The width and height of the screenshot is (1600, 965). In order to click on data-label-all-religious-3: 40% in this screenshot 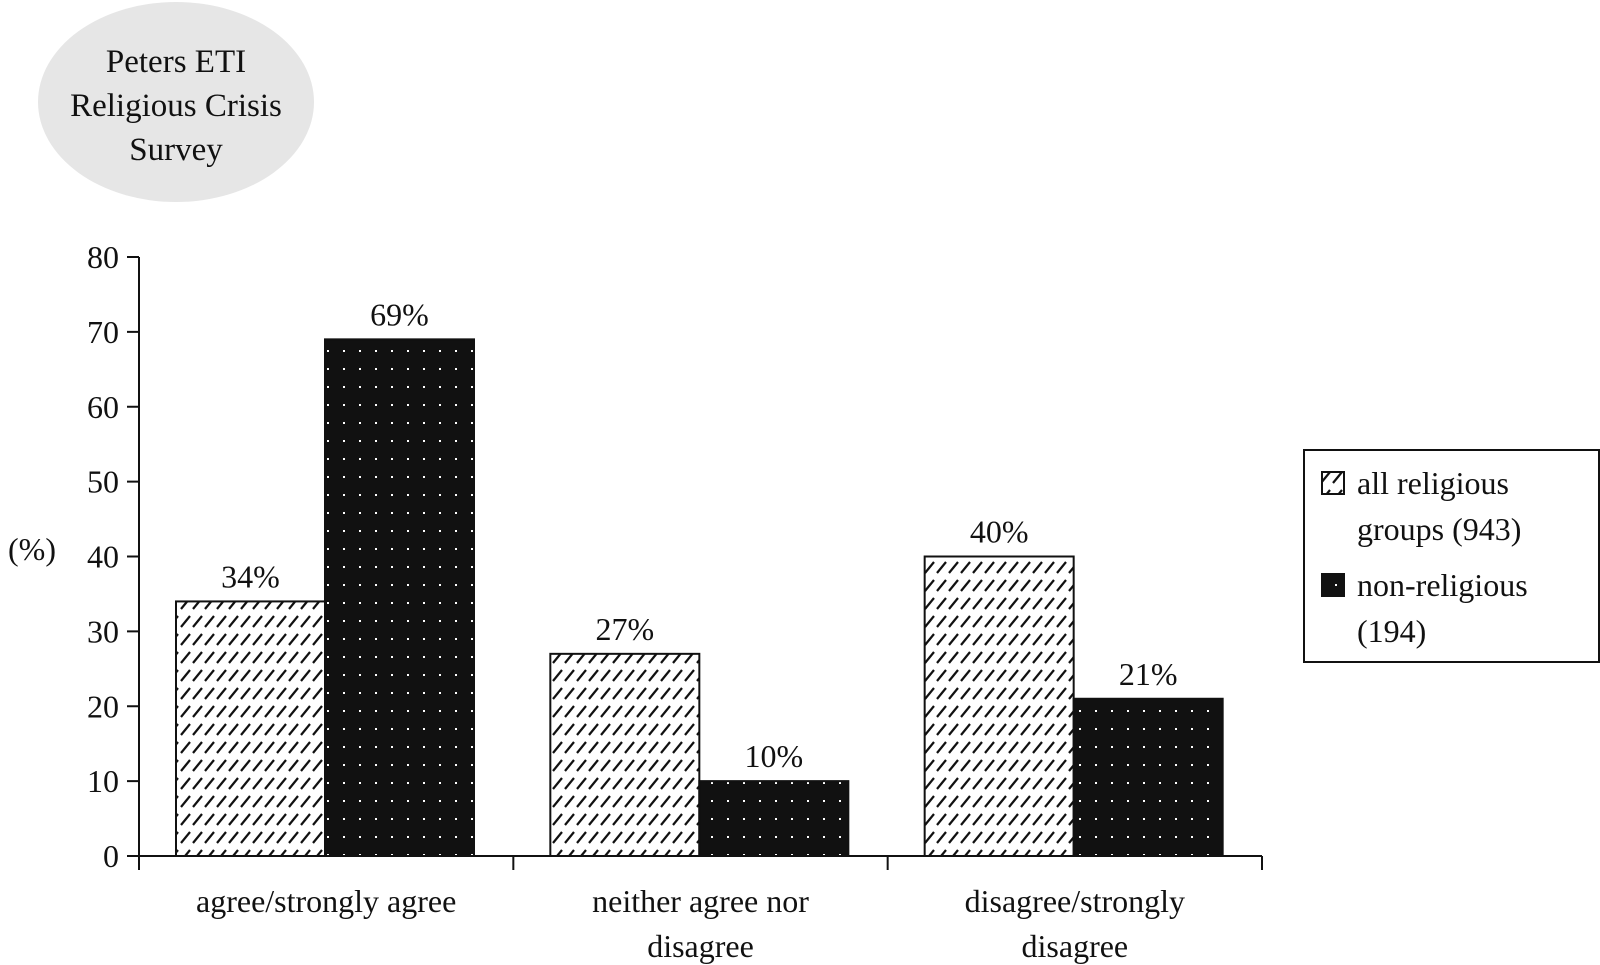, I will do `click(999, 532)`.